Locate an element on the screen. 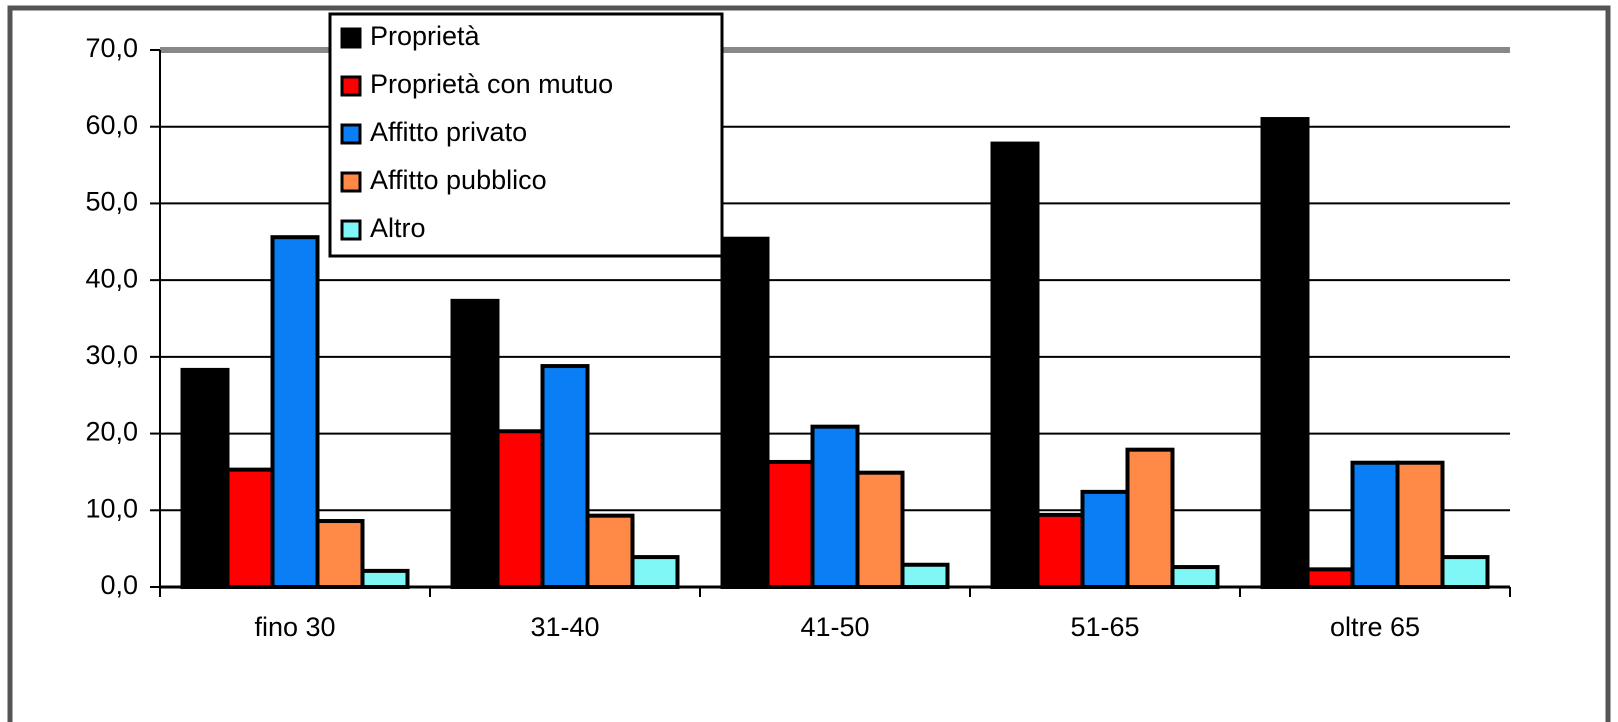  x-tick-label: 31-40 is located at coordinates (564, 627).